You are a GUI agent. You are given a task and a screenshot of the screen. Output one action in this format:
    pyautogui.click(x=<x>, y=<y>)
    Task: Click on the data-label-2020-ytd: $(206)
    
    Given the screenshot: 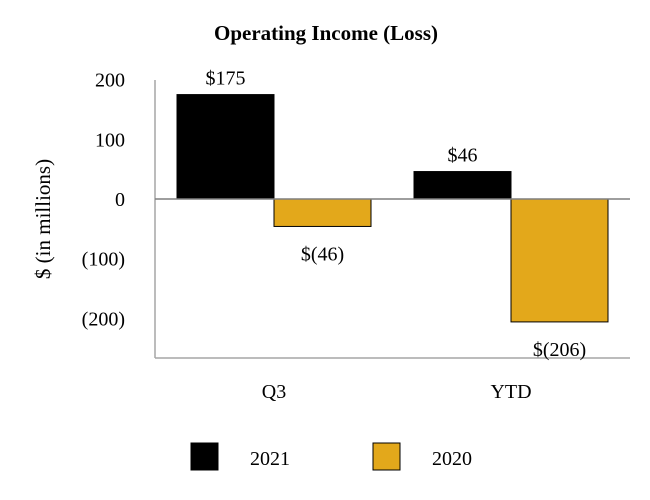 What is the action you would take?
    pyautogui.click(x=559, y=350)
    